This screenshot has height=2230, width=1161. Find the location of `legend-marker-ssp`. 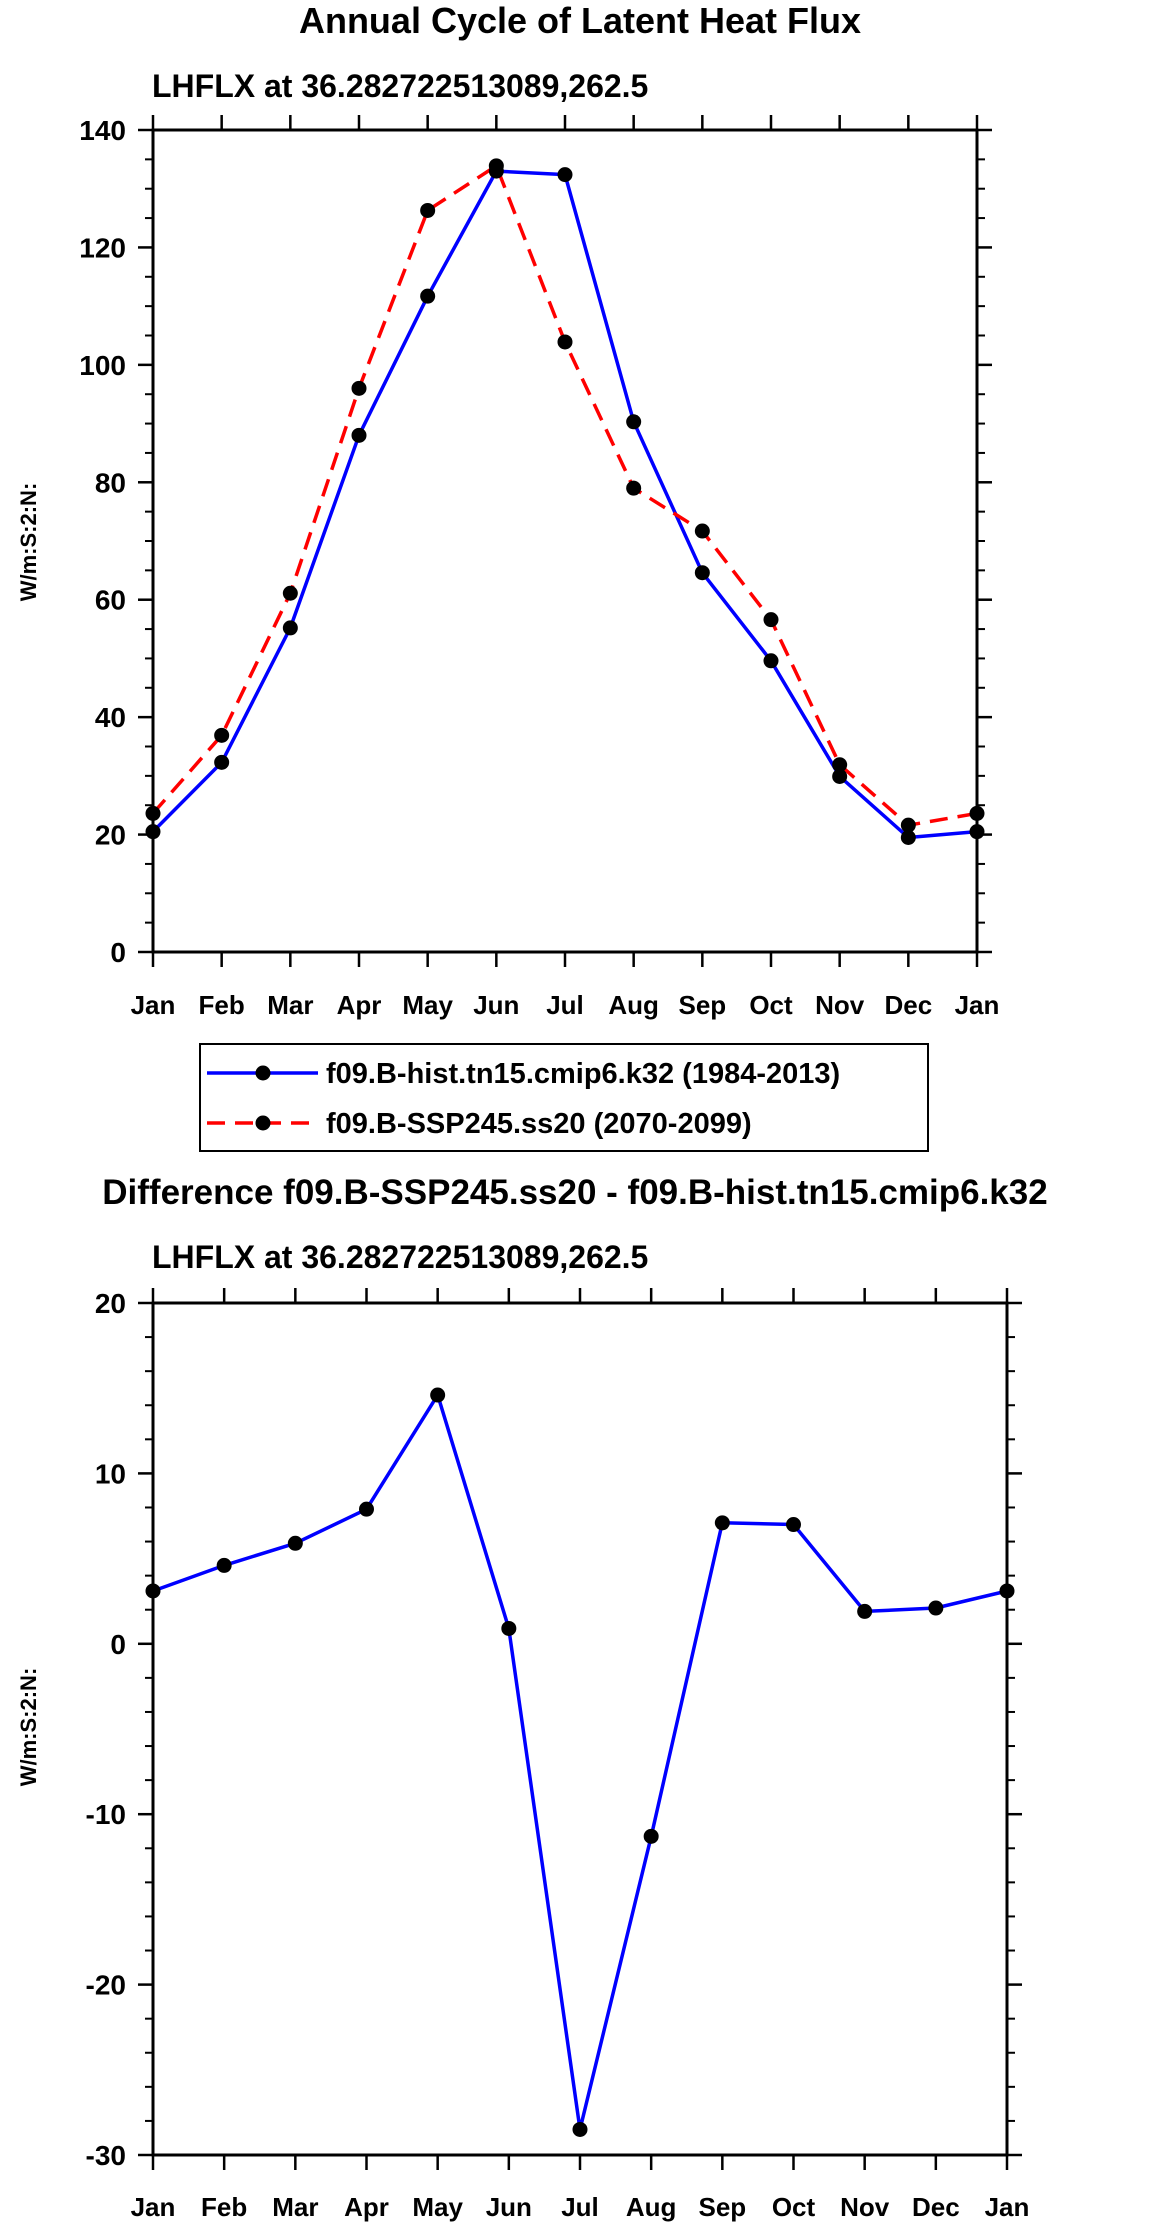

legend-marker-ssp is located at coordinates (263, 1123).